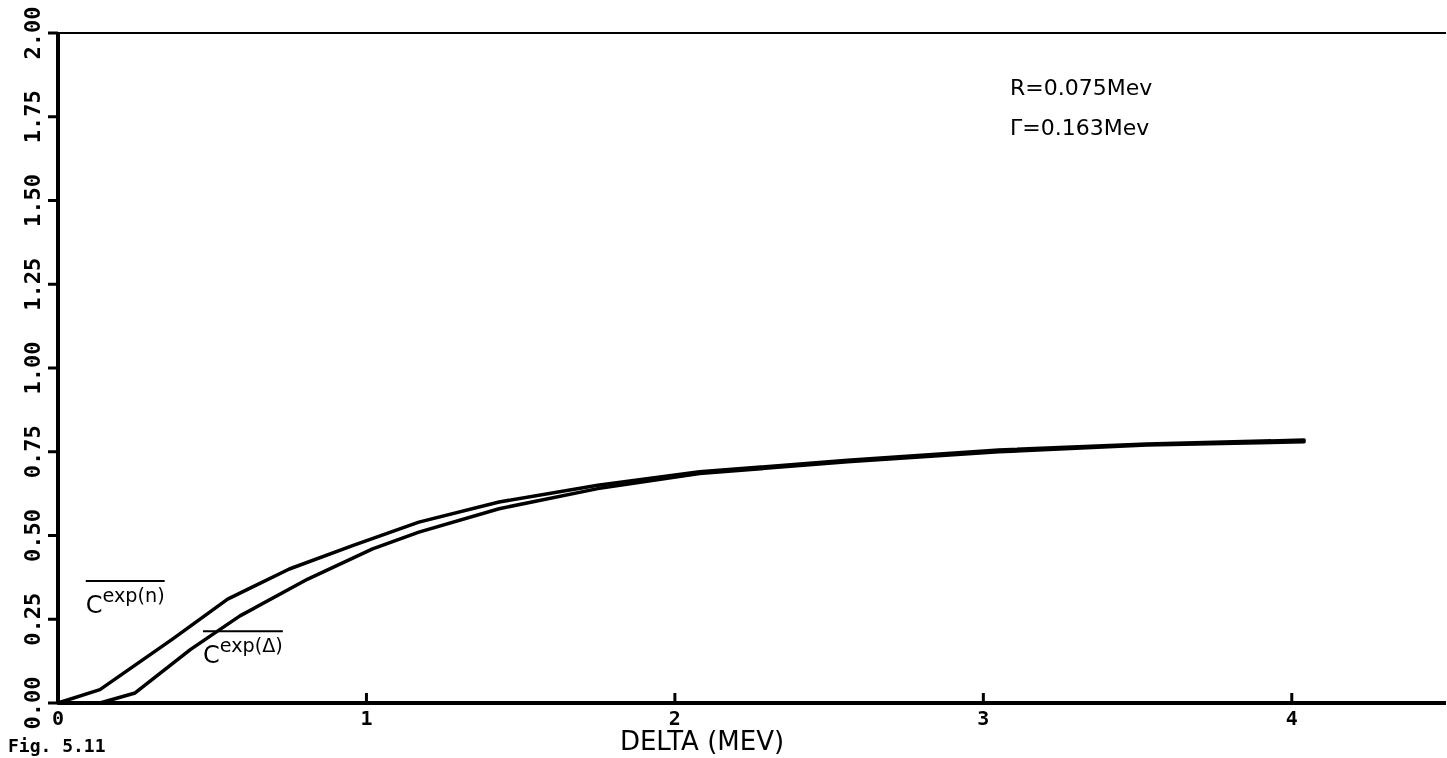 Image resolution: width=1447 pixels, height=758 pixels. What do you see at coordinates (57, 745) in the screenshot?
I see `caption: Fig. 5.11` at bounding box center [57, 745].